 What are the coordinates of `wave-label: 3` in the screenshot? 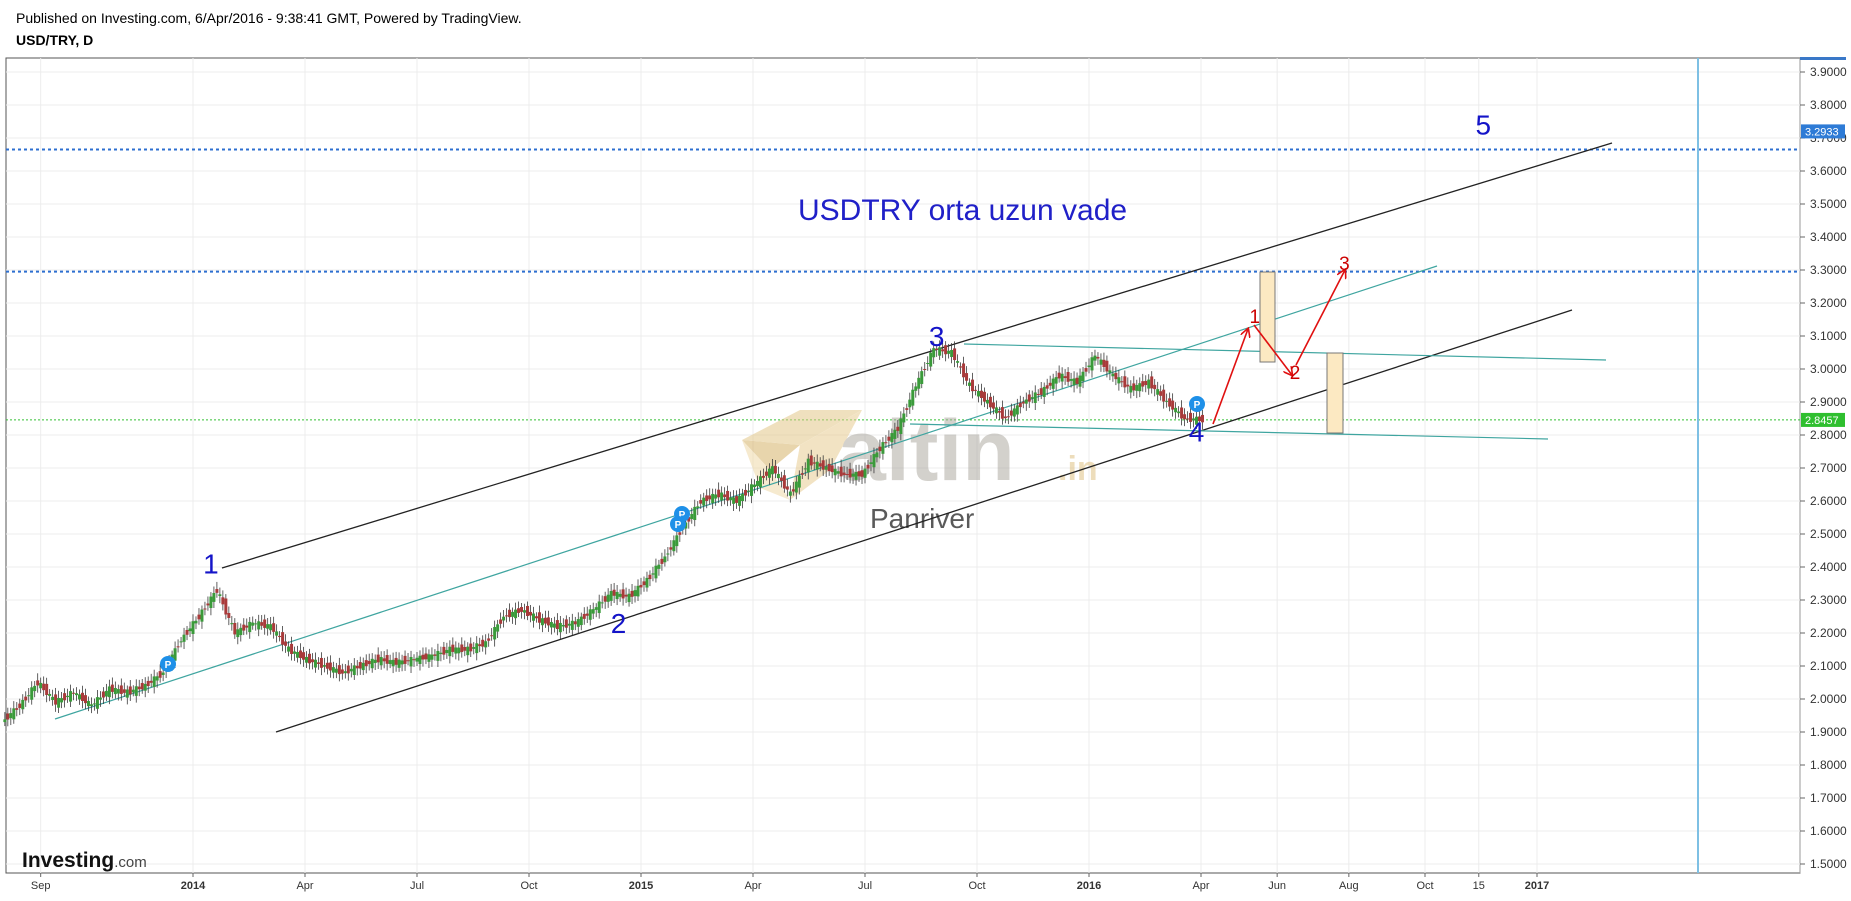 It's located at (937, 336).